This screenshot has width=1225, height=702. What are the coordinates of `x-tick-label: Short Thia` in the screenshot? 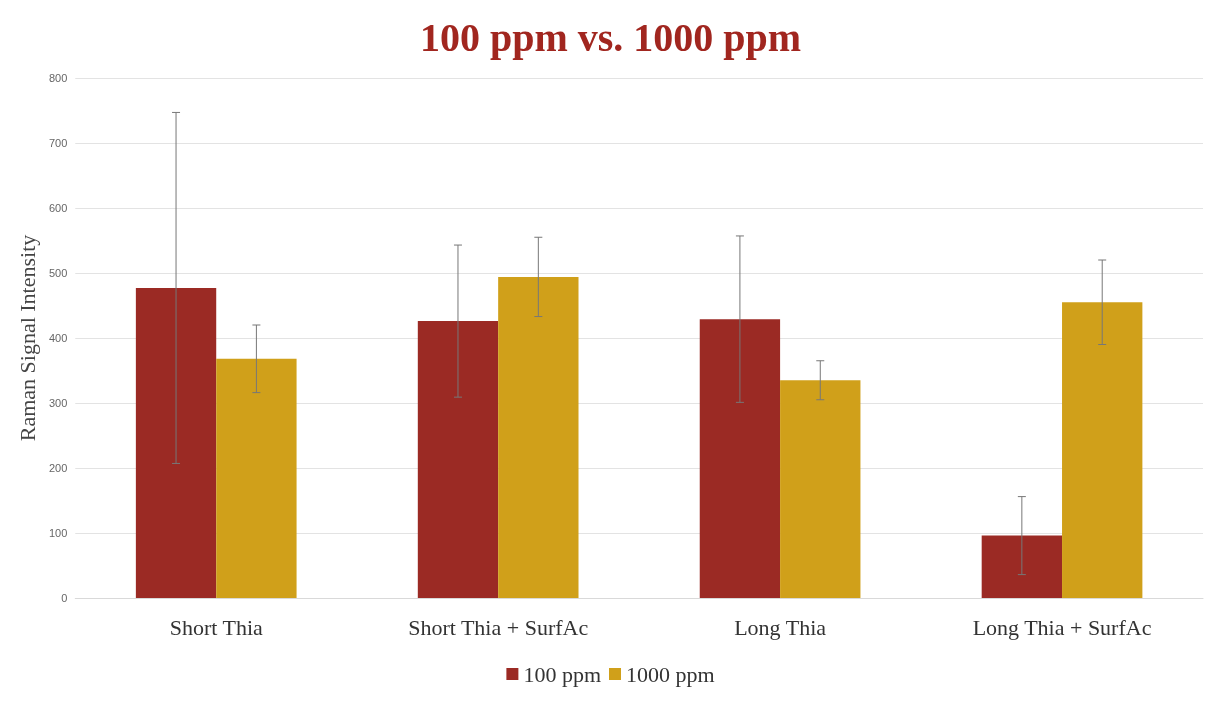 It's located at (216, 627).